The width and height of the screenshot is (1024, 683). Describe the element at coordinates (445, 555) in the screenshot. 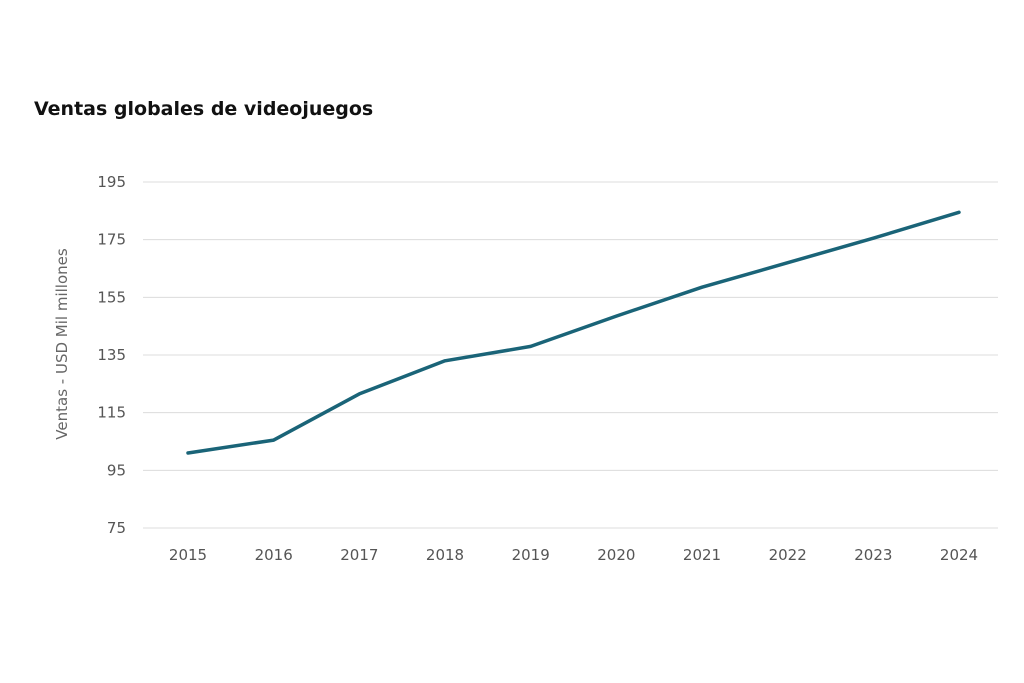

I see `x-tick-label: 2018` at that location.